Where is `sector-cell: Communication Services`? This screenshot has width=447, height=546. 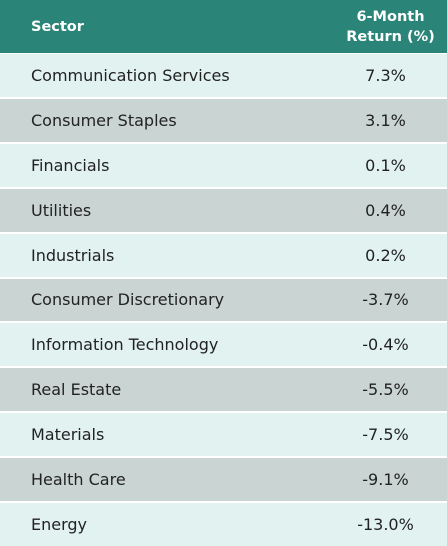
sector-cell: Communication Services is located at coordinates (130, 75).